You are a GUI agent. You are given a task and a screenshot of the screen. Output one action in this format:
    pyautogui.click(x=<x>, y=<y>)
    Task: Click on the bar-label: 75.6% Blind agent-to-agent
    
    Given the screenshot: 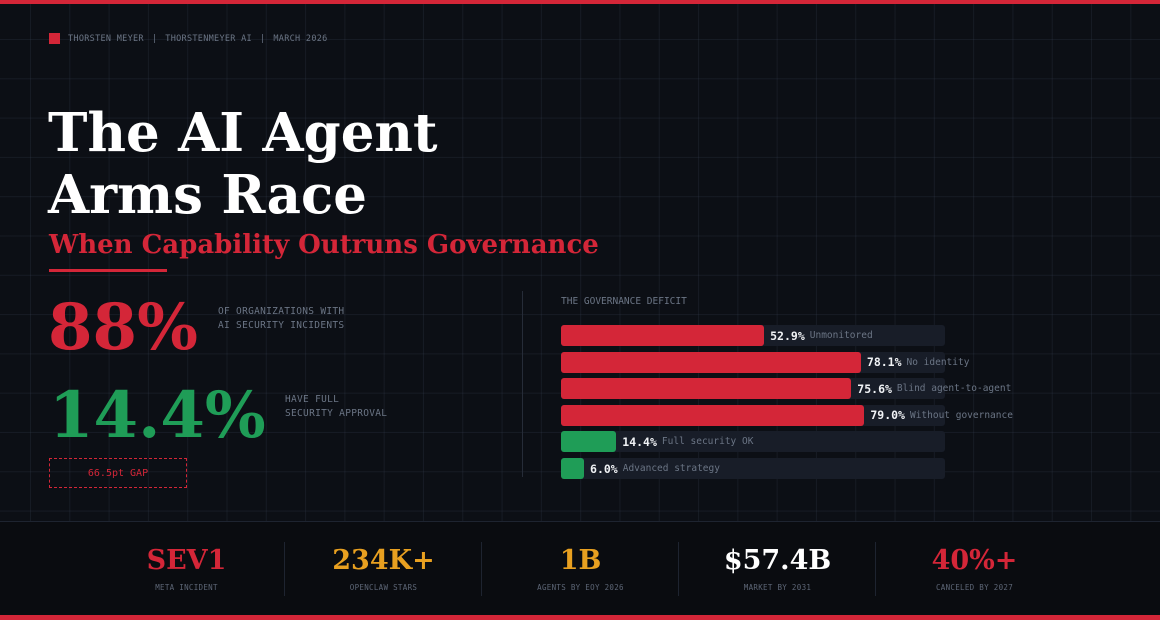 What is the action you would take?
    pyautogui.click(x=931, y=388)
    